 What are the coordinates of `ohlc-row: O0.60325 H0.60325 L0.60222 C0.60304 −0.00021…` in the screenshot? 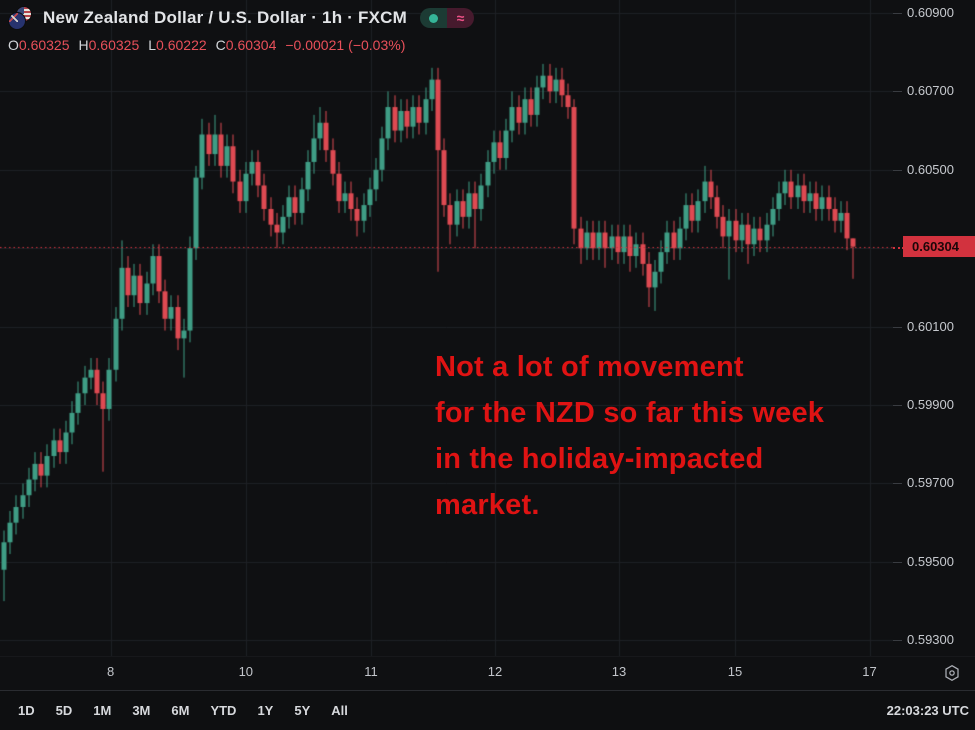 It's located at (241, 45).